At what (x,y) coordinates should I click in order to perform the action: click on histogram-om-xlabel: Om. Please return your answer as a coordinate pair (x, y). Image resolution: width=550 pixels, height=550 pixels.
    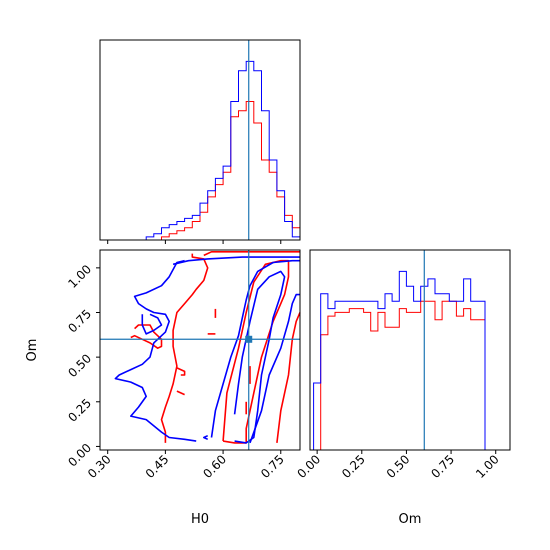
    Looking at the image, I should click on (410, 519).